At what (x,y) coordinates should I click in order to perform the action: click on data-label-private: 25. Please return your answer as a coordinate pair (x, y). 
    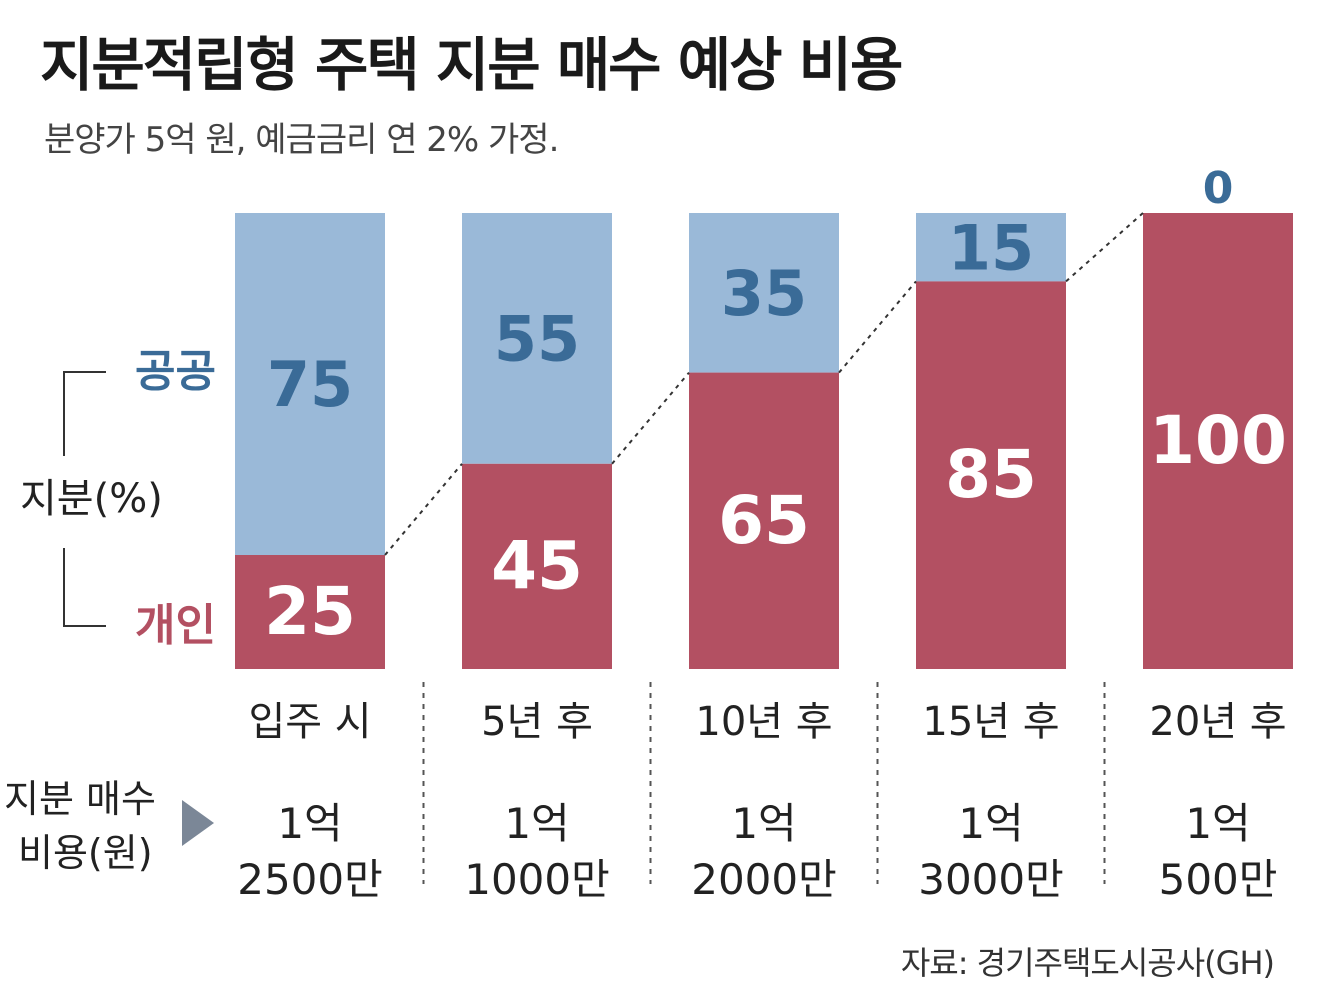
    Looking at the image, I should click on (310, 611).